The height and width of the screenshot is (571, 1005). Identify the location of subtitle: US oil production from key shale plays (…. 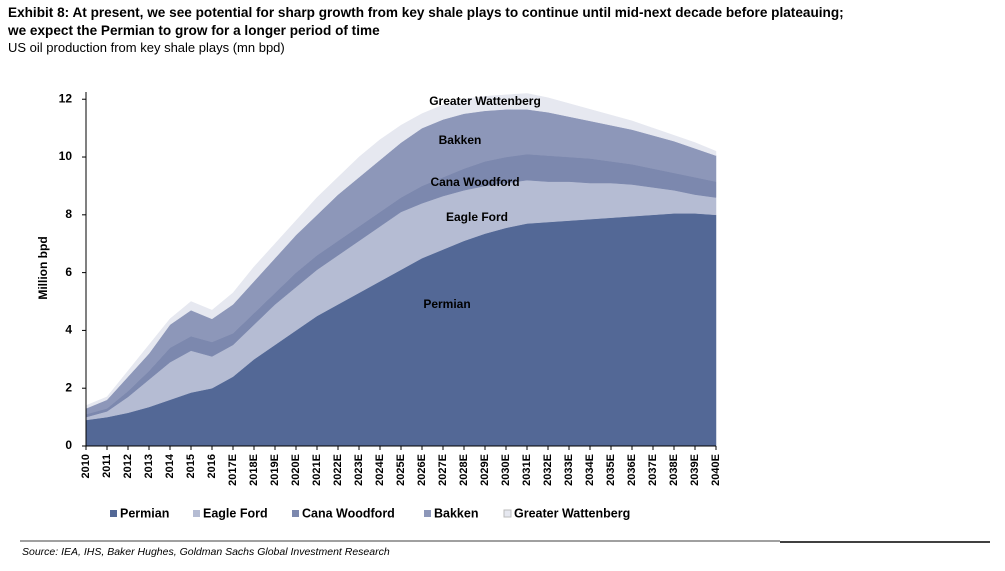
(146, 47).